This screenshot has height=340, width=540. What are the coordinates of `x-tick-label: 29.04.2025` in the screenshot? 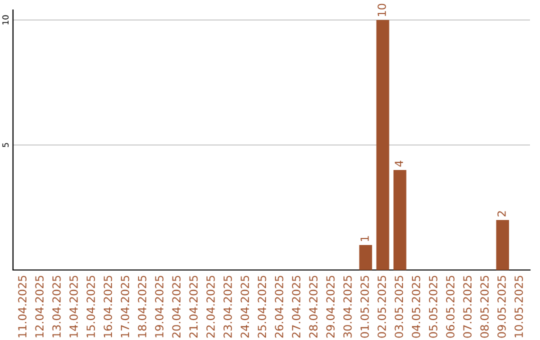 It's located at (330, 307).